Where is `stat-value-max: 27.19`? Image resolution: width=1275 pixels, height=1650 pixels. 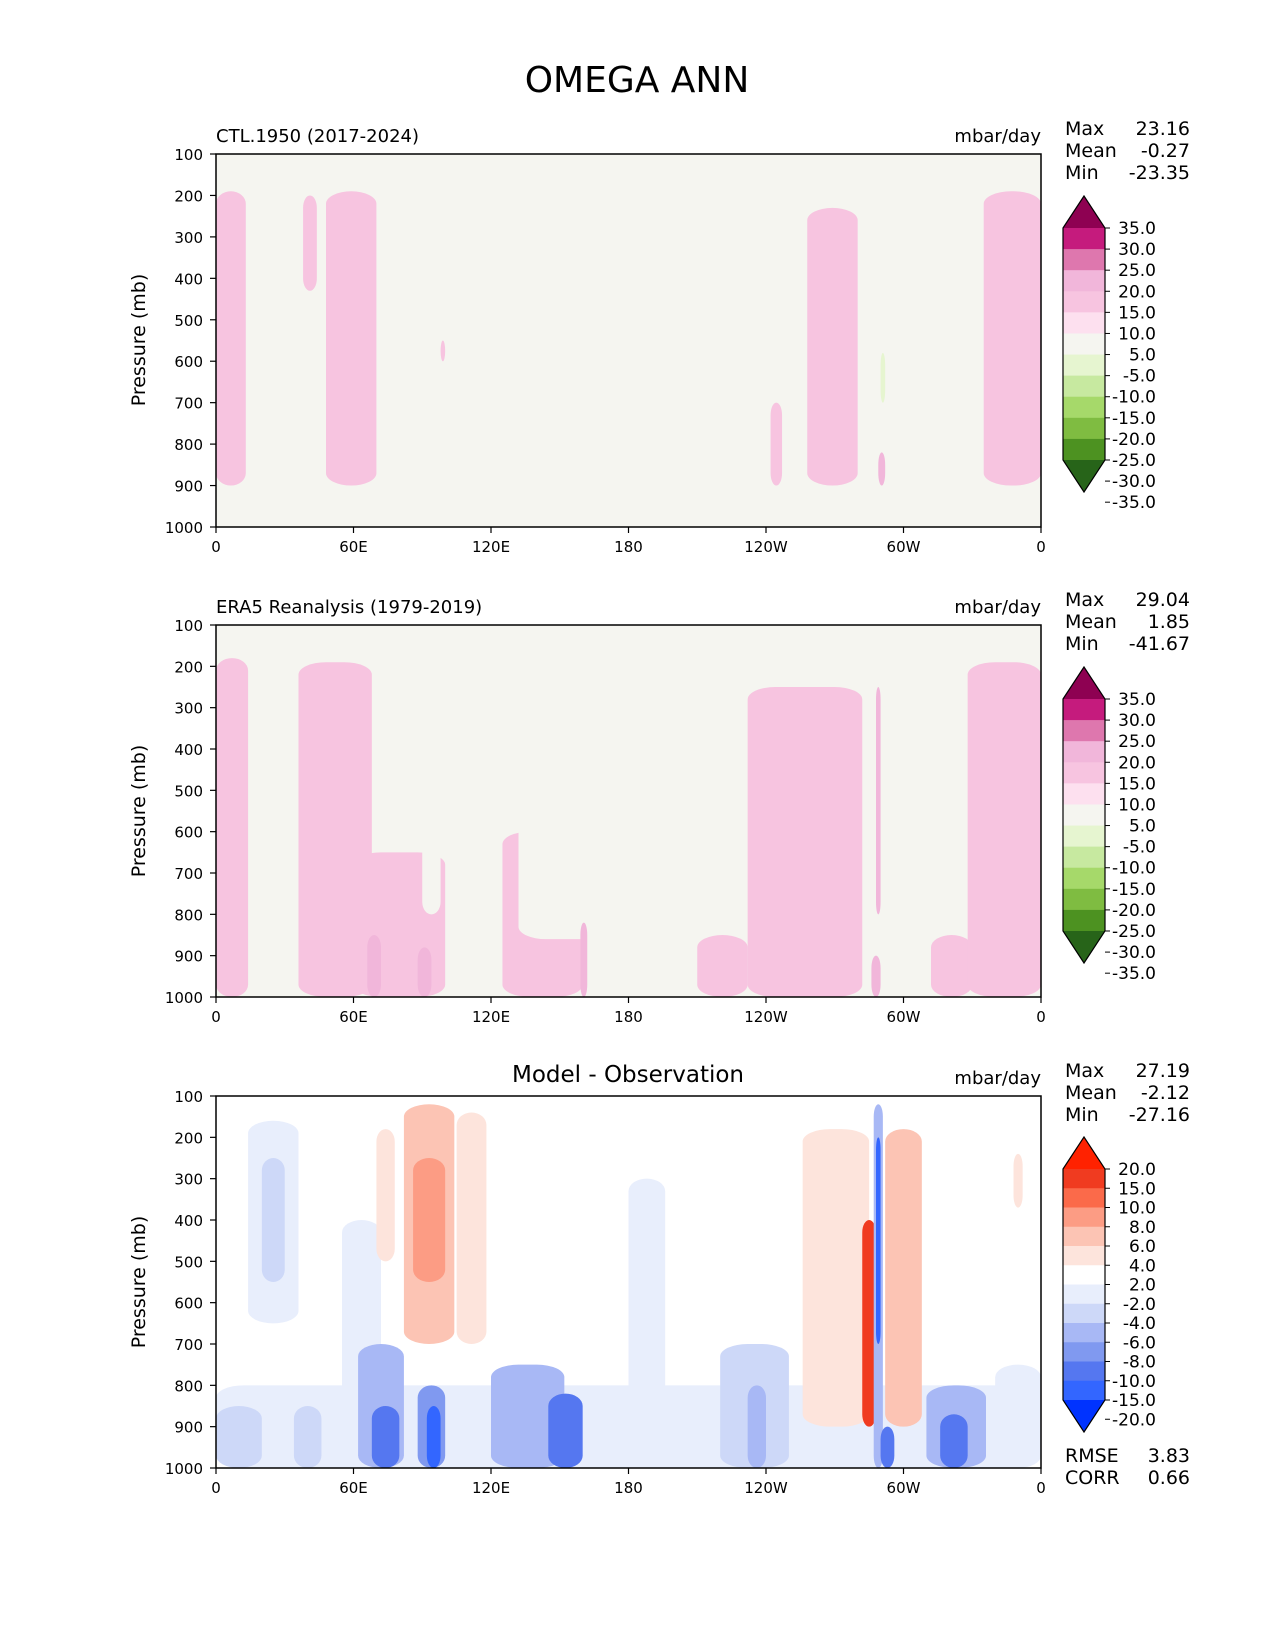 stat-value-max: 27.19 is located at coordinates (1163, 1071).